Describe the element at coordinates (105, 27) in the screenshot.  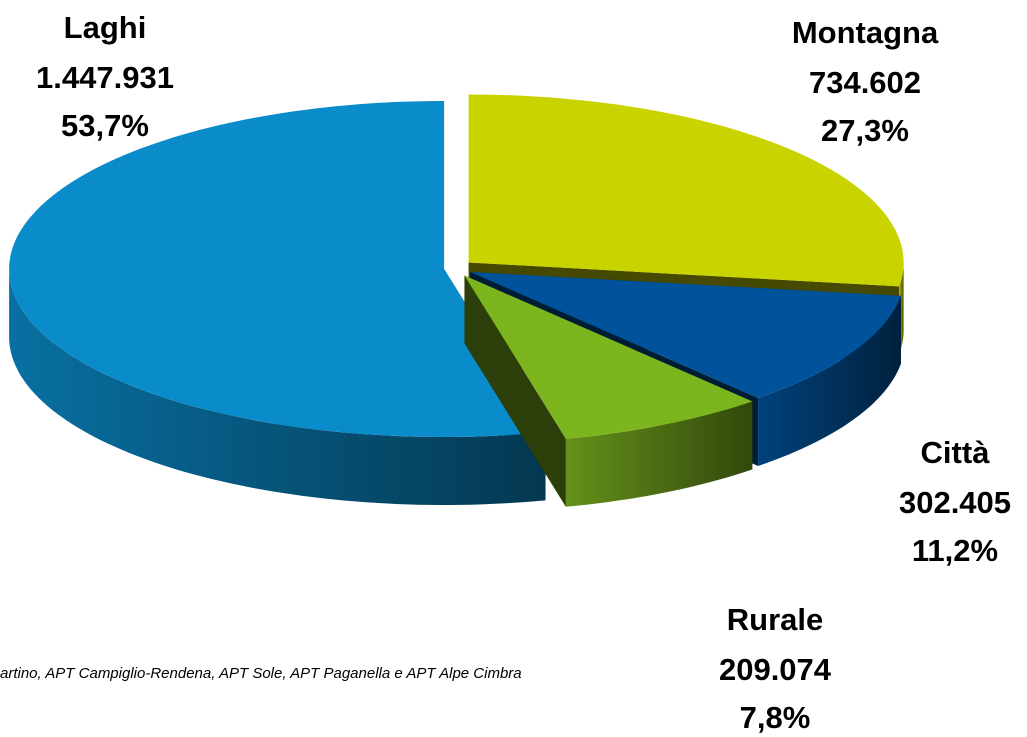
I see `category-label: Laghi` at that location.